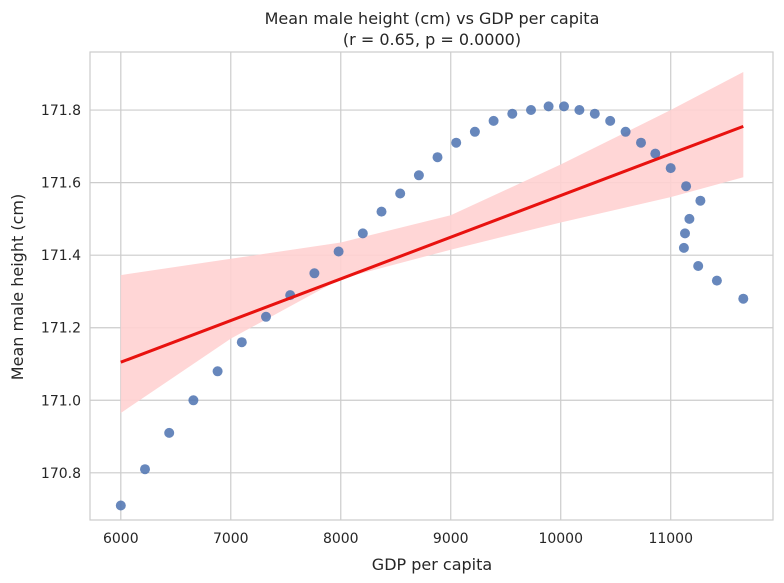 The height and width of the screenshot is (583, 784). Describe the element at coordinates (61, 474) in the screenshot. I see `y-tick-label: 170.8` at that location.